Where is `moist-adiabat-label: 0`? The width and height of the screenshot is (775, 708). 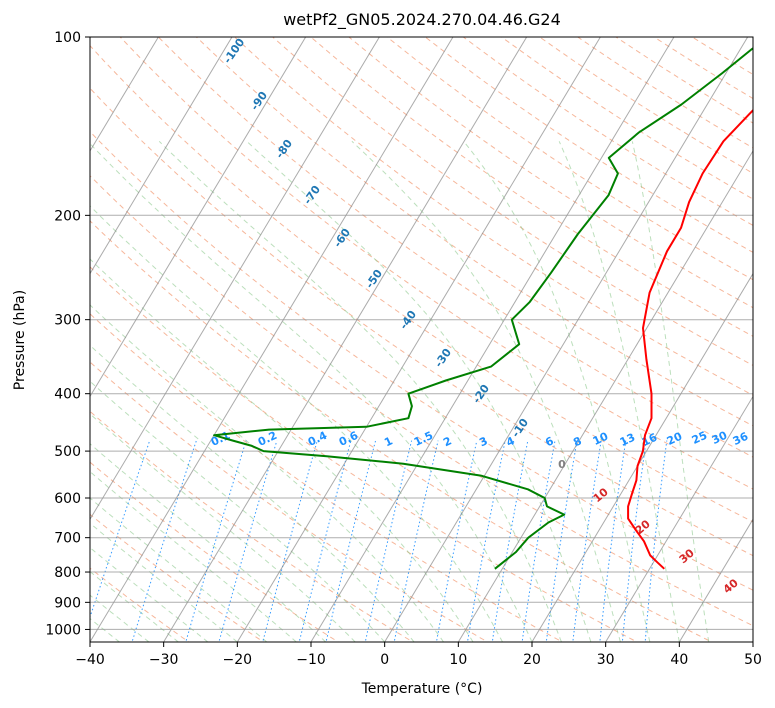
moist-adiabat-label: 0 is located at coordinates (562, 464).